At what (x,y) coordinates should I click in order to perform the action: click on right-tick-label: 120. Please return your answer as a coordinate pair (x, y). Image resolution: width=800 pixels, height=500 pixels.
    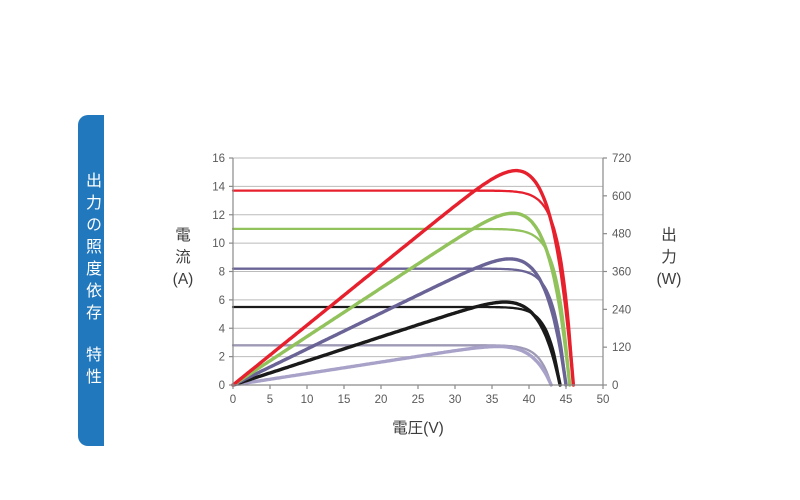
    Looking at the image, I should click on (621, 348).